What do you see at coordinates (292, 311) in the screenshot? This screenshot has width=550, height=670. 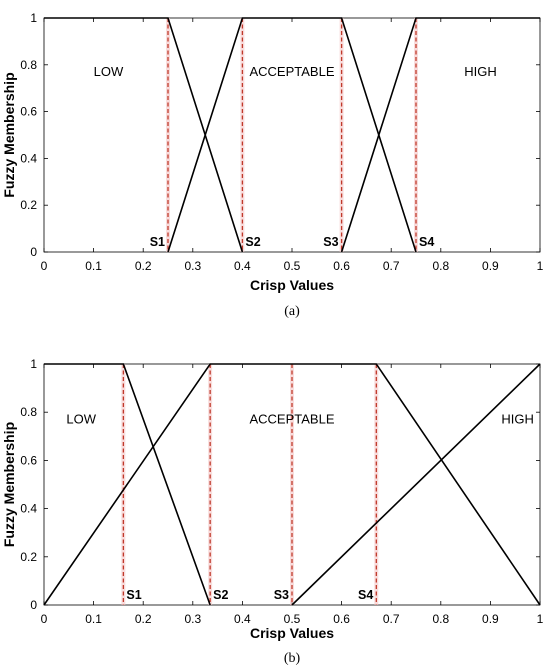 I see `panel-caption: (a)` at bounding box center [292, 311].